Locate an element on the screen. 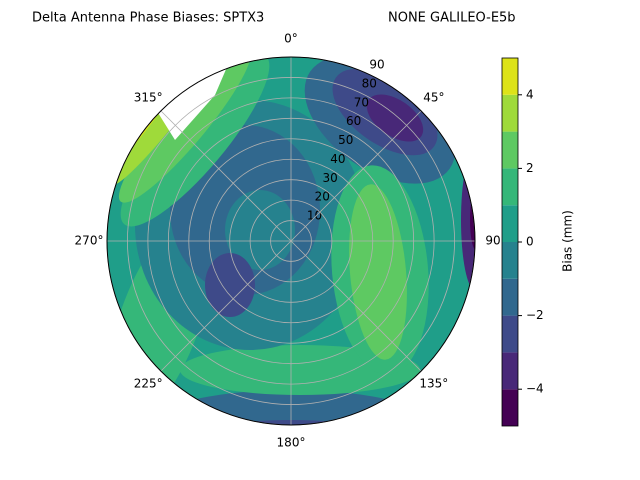 The height and width of the screenshot is (480, 640). colorbar-tick-label: 0 is located at coordinates (530, 242).